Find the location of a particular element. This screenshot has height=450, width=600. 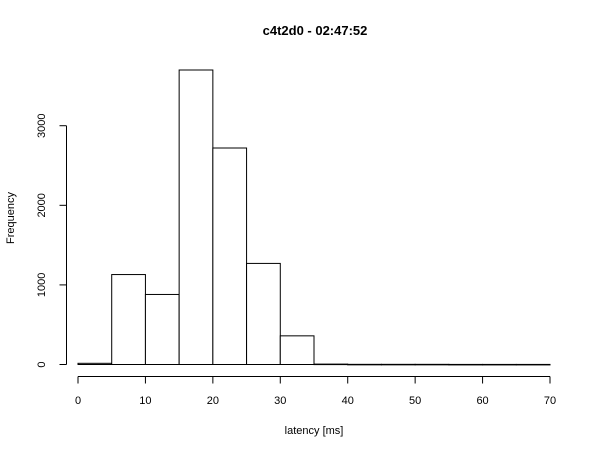

x-tick-label: 60 is located at coordinates (482, 401).